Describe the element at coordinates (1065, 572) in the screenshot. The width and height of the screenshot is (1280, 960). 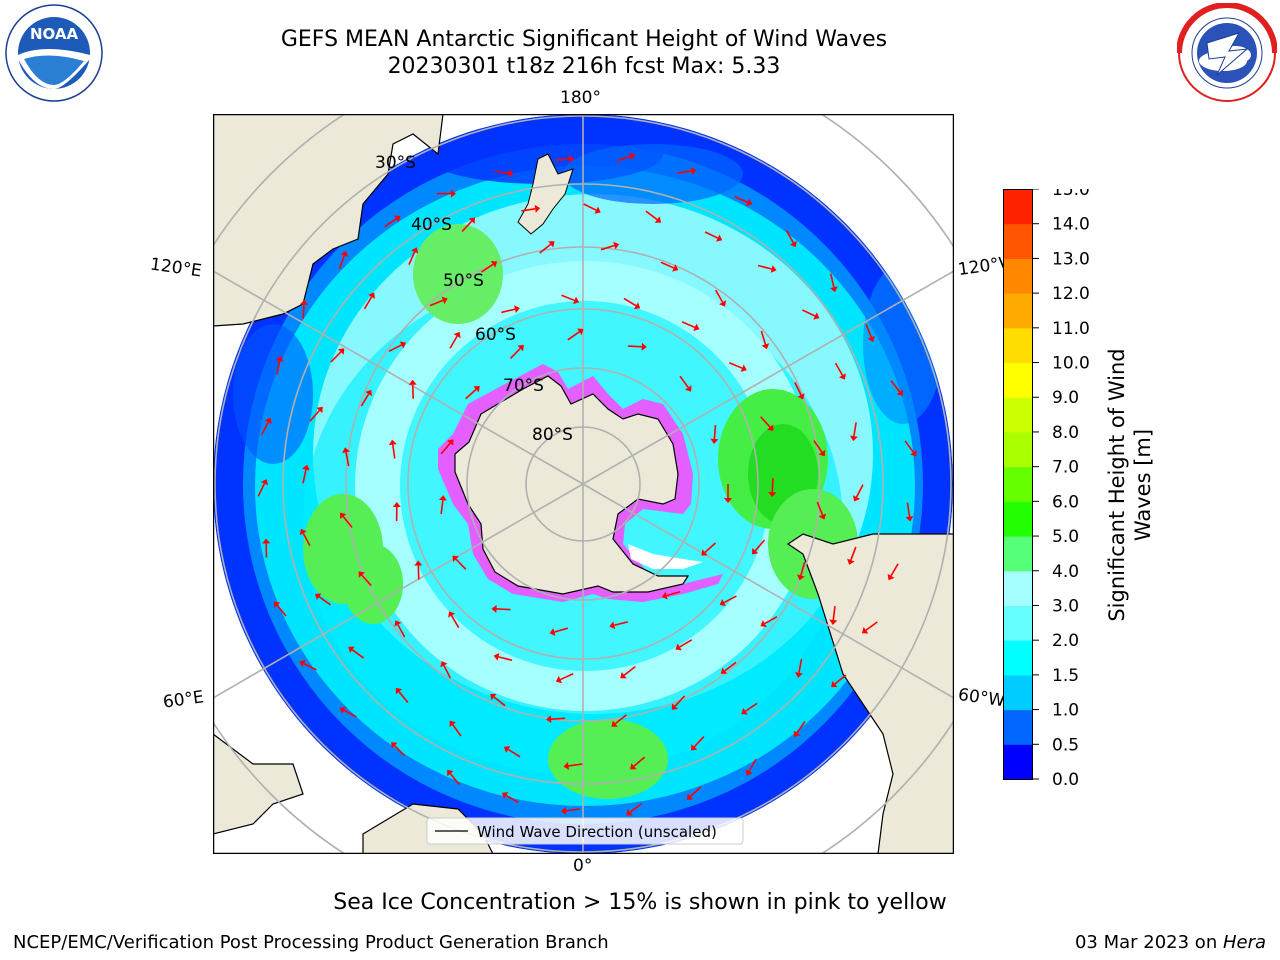
I see `colorbar-tick-label: 4.0` at that location.